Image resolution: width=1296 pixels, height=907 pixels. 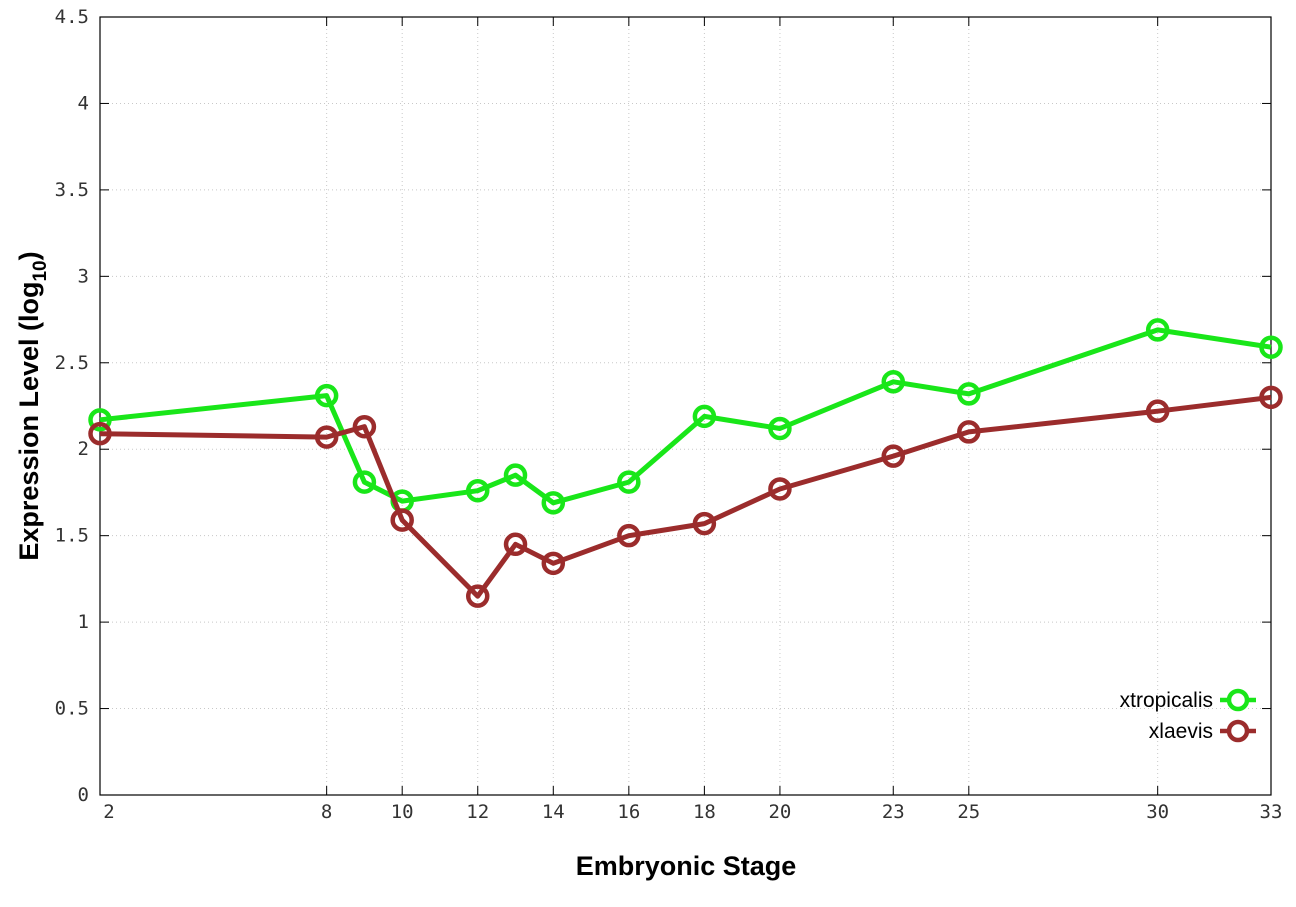 What do you see at coordinates (108, 812) in the screenshot?
I see `x-tick-label: 2` at bounding box center [108, 812].